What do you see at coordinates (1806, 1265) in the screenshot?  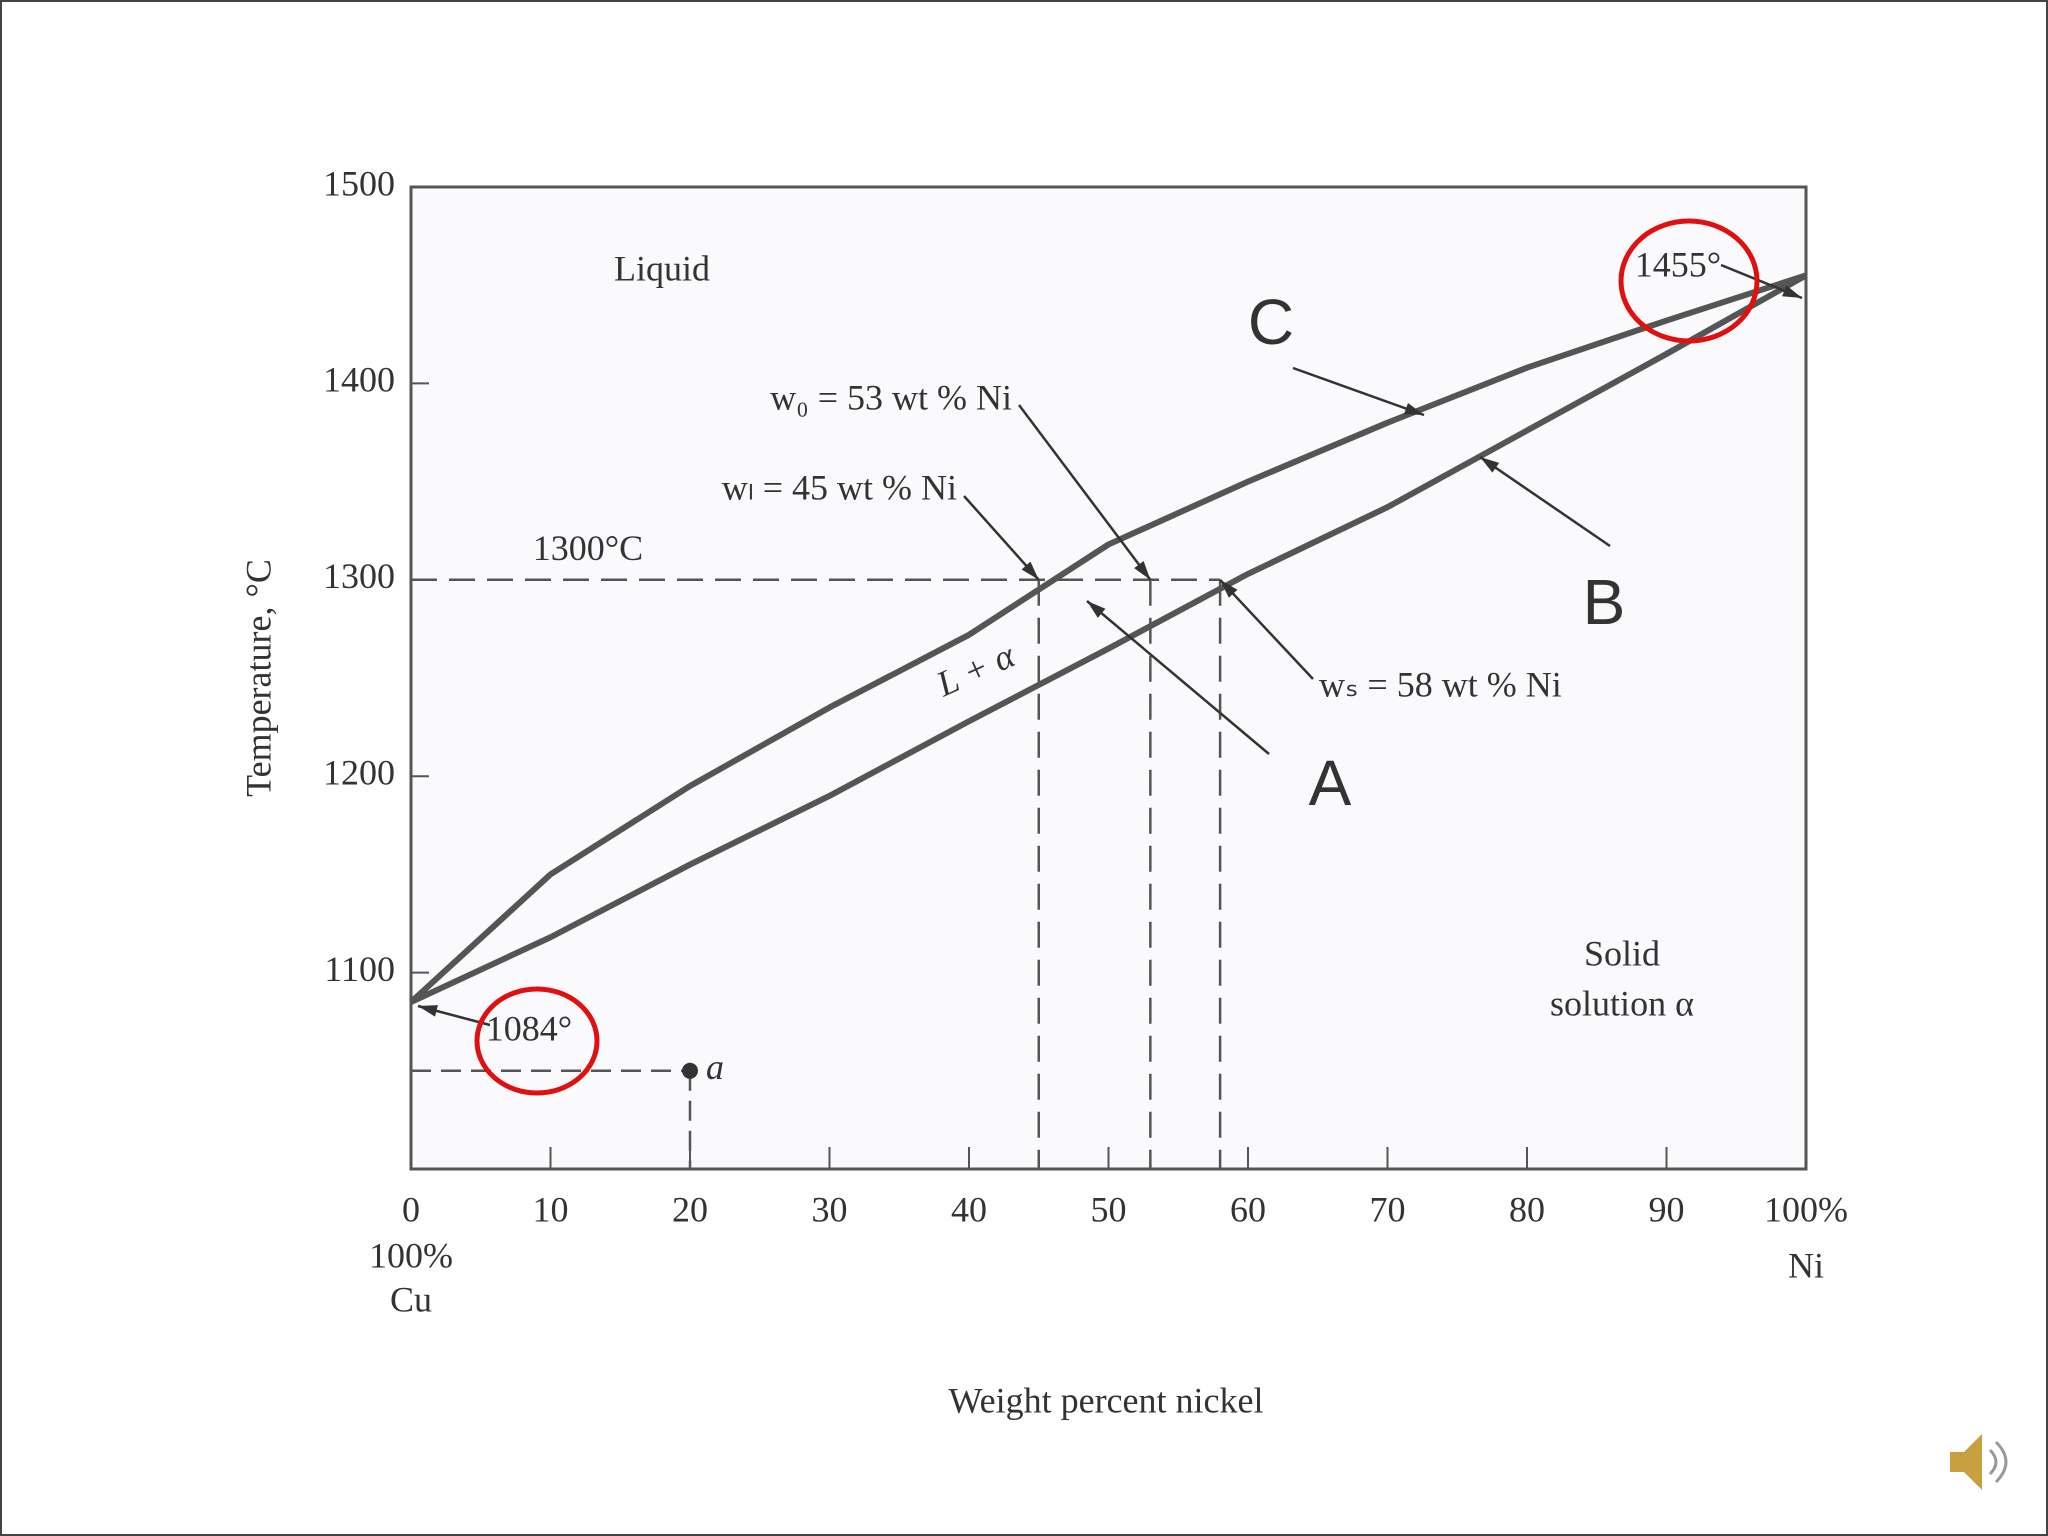 I see `x-end-label: Ni` at bounding box center [1806, 1265].